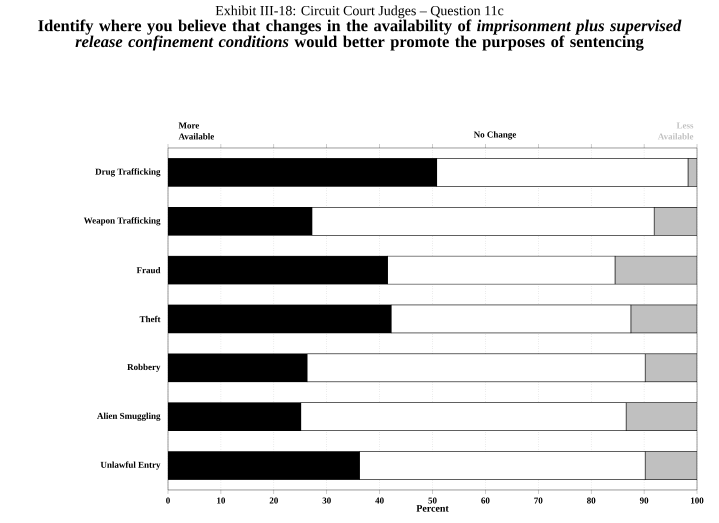 The image size is (719, 523). Describe the element at coordinates (485, 501) in the screenshot. I see `x-tick-label: 60` at that location.